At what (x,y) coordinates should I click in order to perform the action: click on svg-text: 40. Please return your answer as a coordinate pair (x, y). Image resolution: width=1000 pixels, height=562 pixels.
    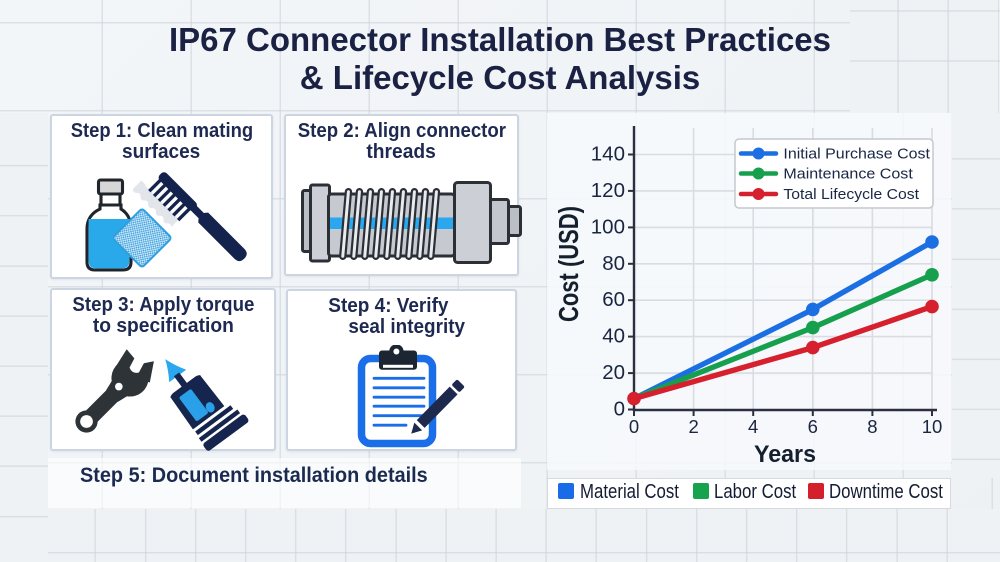
    Looking at the image, I should click on (613, 336).